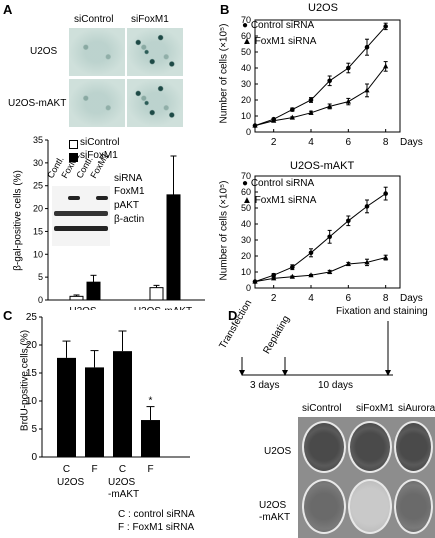 The image size is (435, 538). I want to click on timeline-d, so click(316, 348).